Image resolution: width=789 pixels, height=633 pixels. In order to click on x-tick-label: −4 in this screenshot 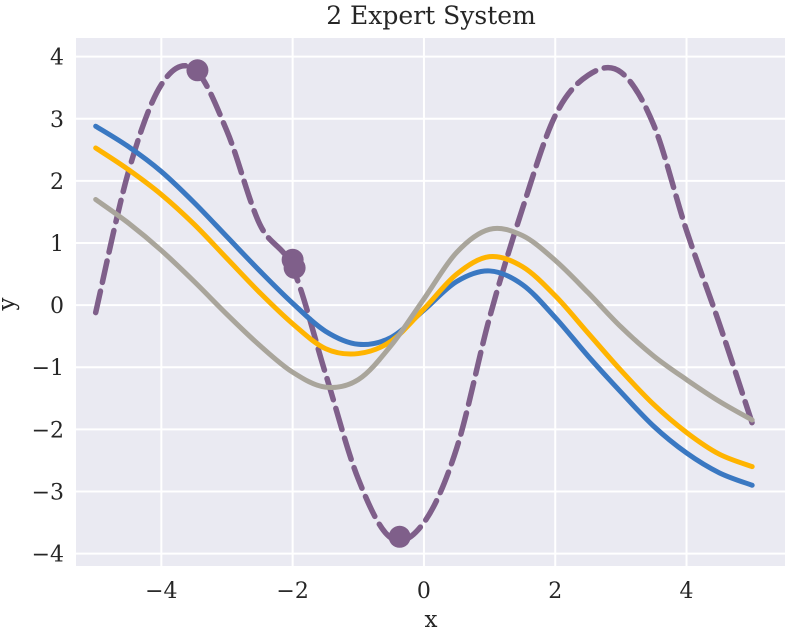, I will do `click(161, 591)`.